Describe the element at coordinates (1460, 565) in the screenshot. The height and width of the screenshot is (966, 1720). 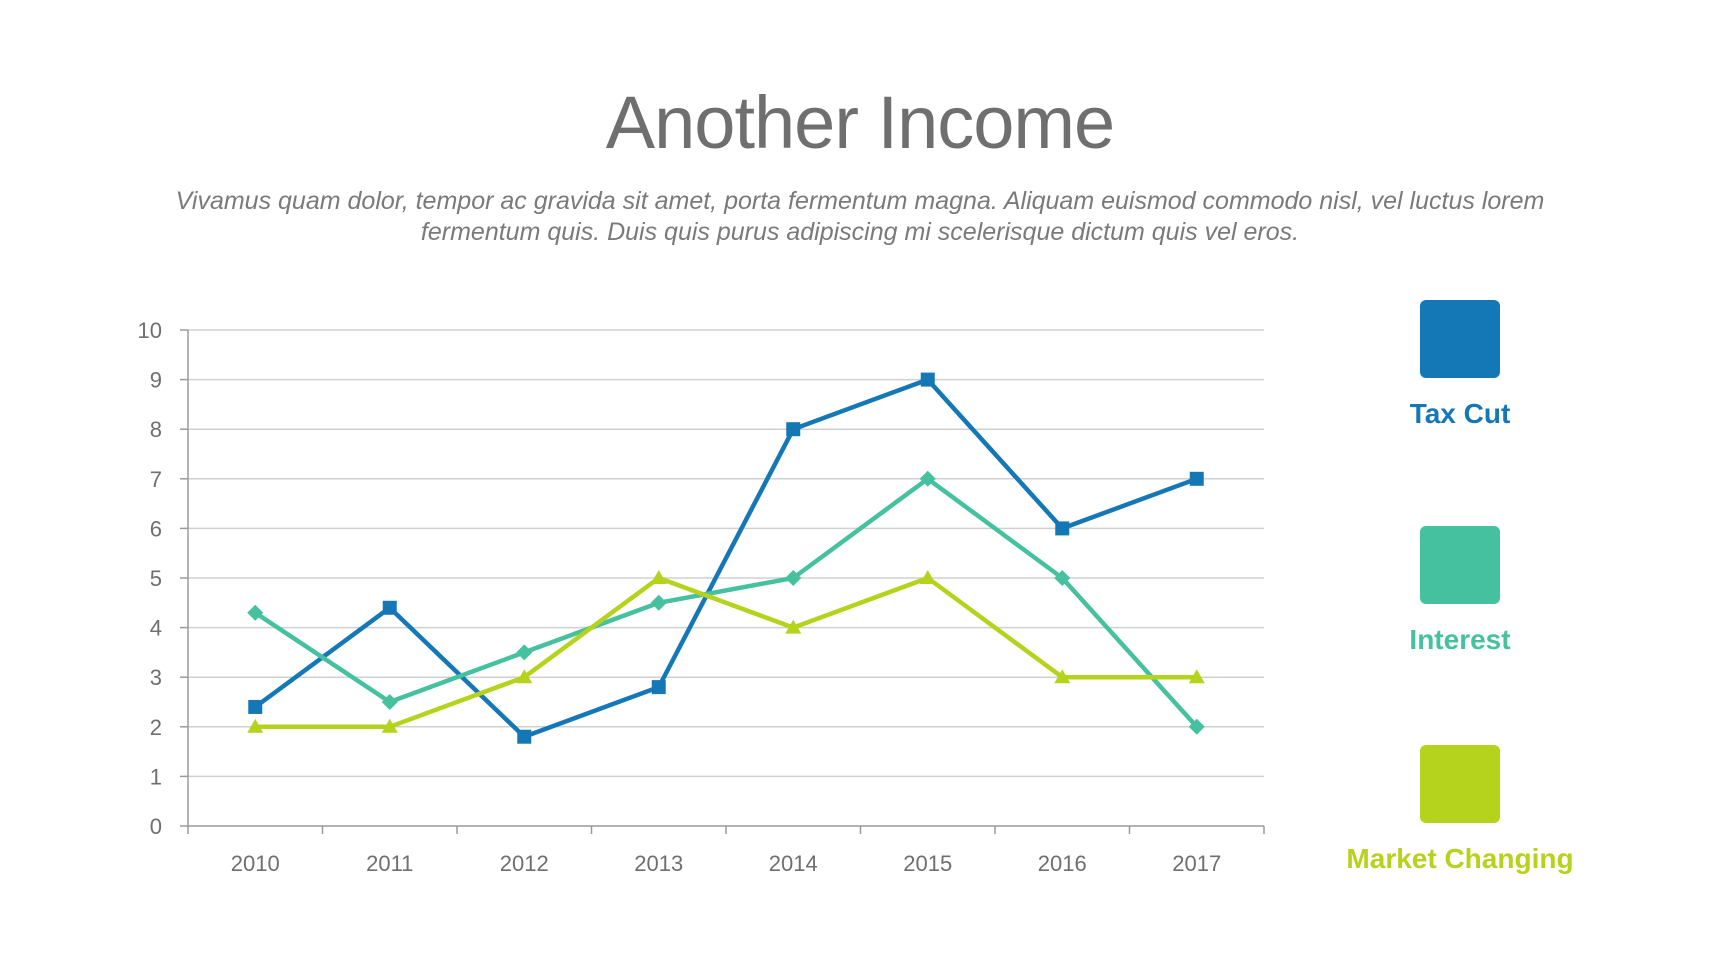
I see `legend-swatch-interest` at that location.